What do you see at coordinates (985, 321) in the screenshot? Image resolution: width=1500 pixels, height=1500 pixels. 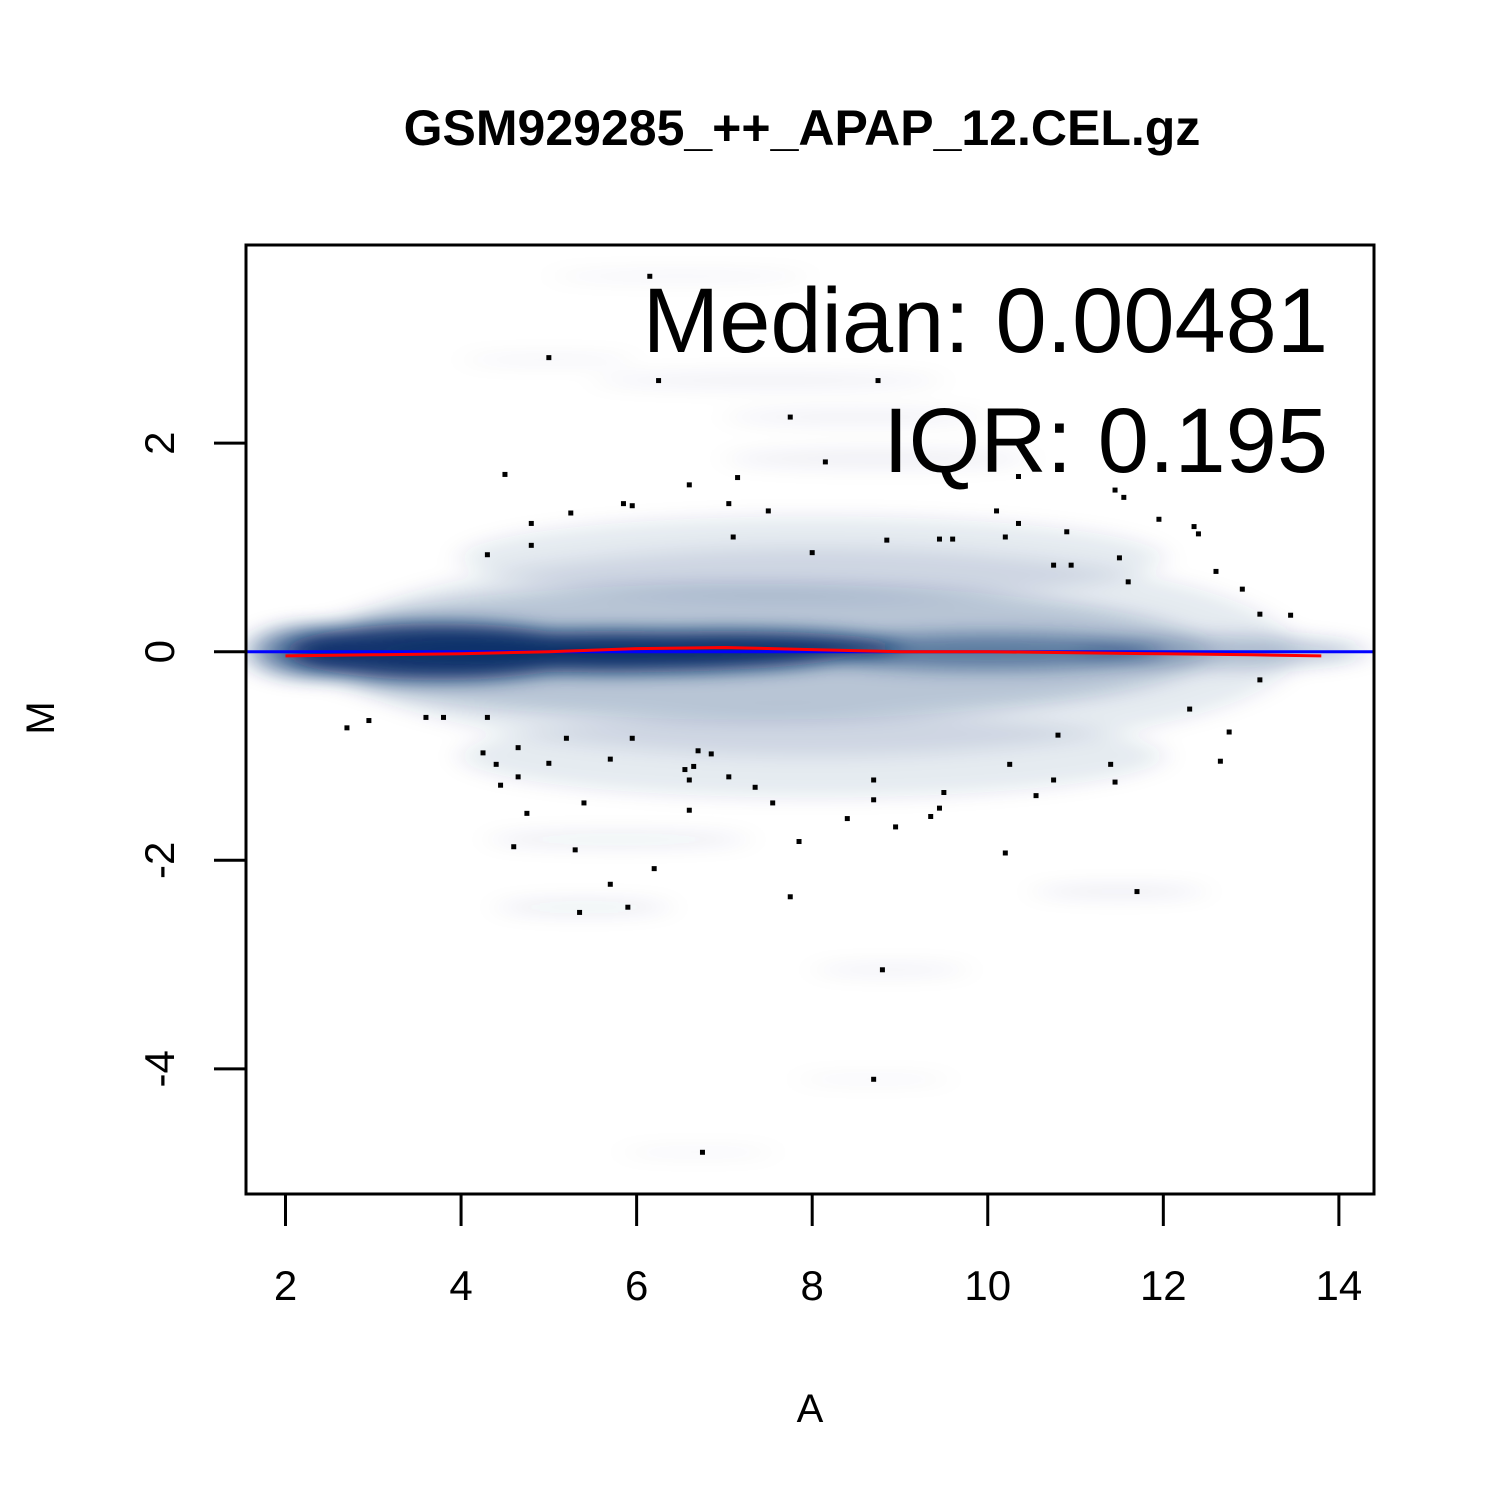 I see `median-annotation: Median: 0.00481` at bounding box center [985, 321].